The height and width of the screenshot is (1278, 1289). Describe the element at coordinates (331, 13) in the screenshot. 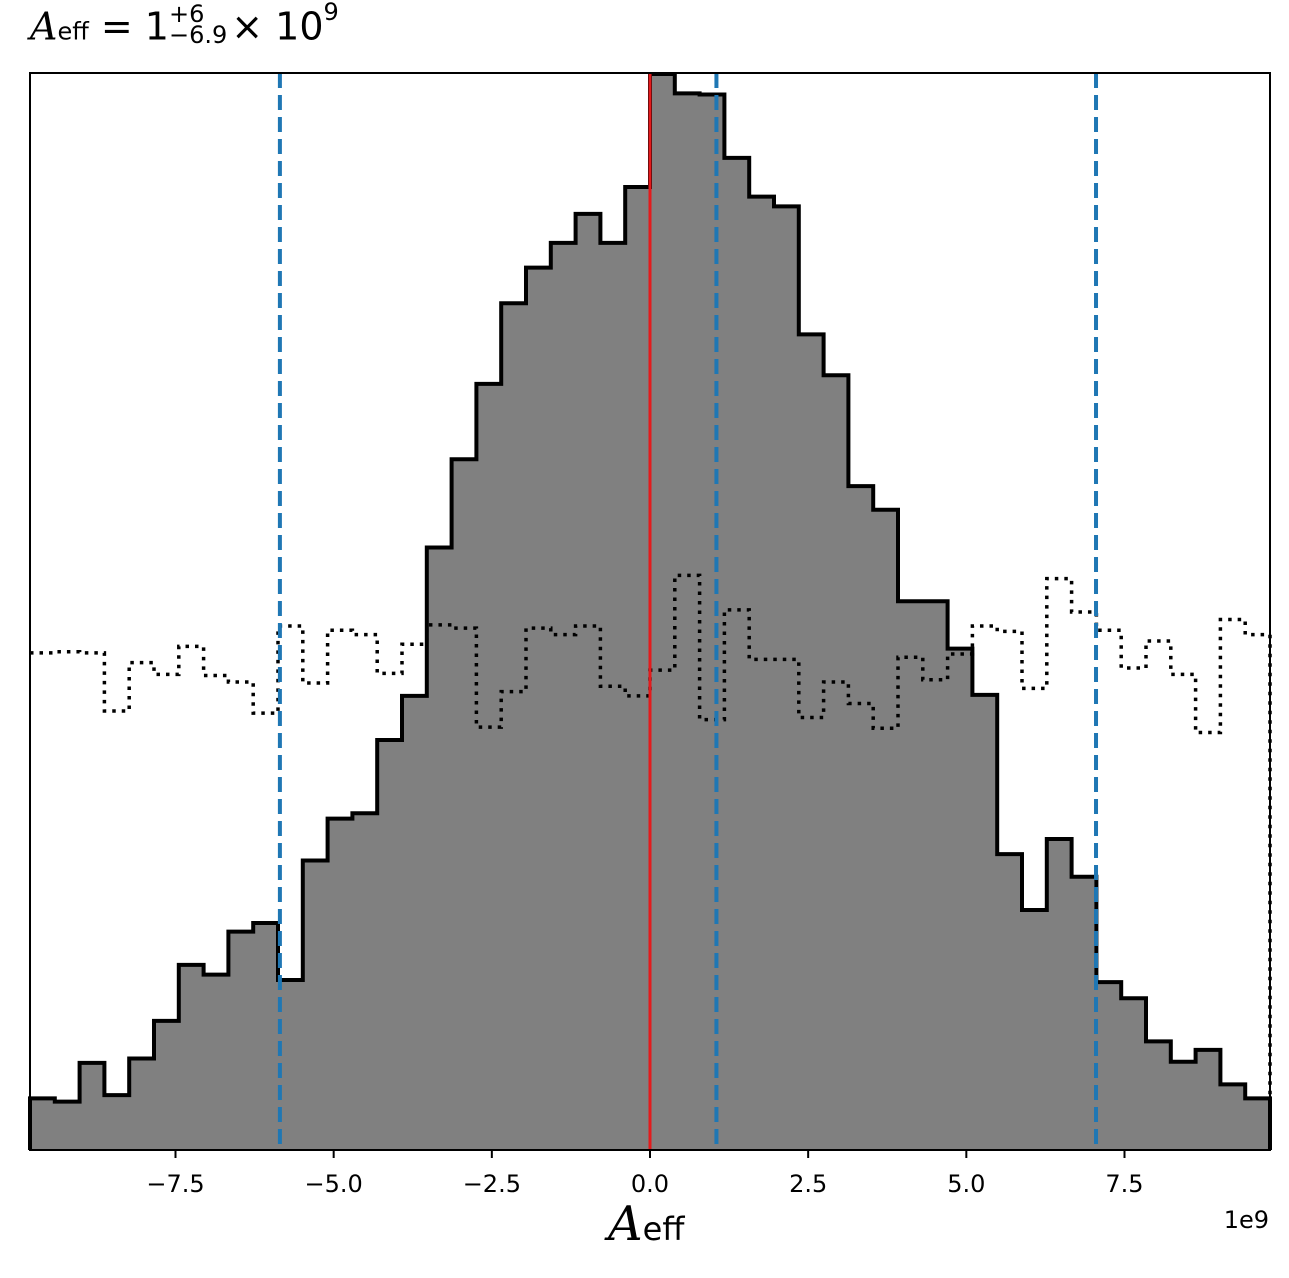

I see `title-exponent: 9` at that location.